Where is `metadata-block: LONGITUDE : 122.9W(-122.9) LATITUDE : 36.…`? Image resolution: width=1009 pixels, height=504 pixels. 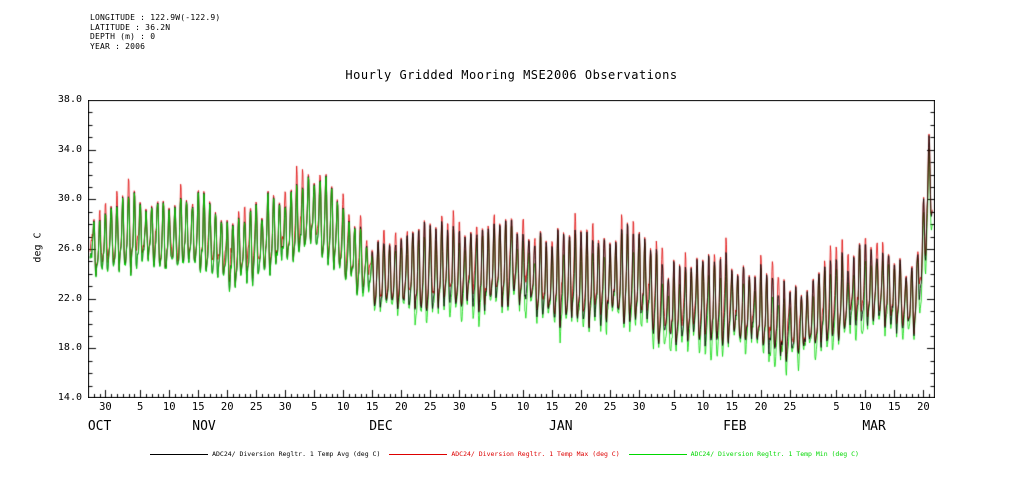
metadata-block: LONGITUDE : 122.9W(-122.9) LATITUDE : 36.… is located at coordinates (155, 32).